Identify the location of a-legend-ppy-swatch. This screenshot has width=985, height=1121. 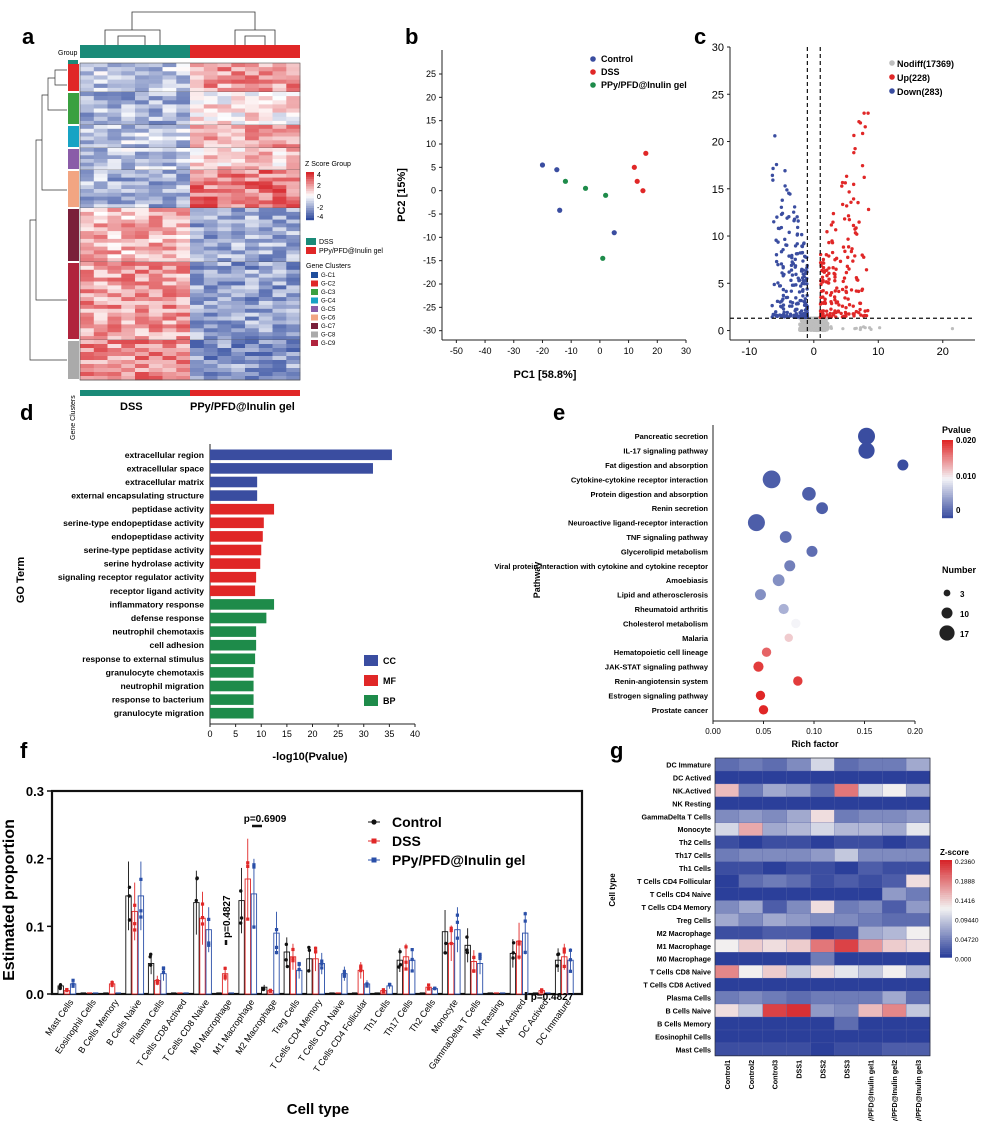
(311, 250).